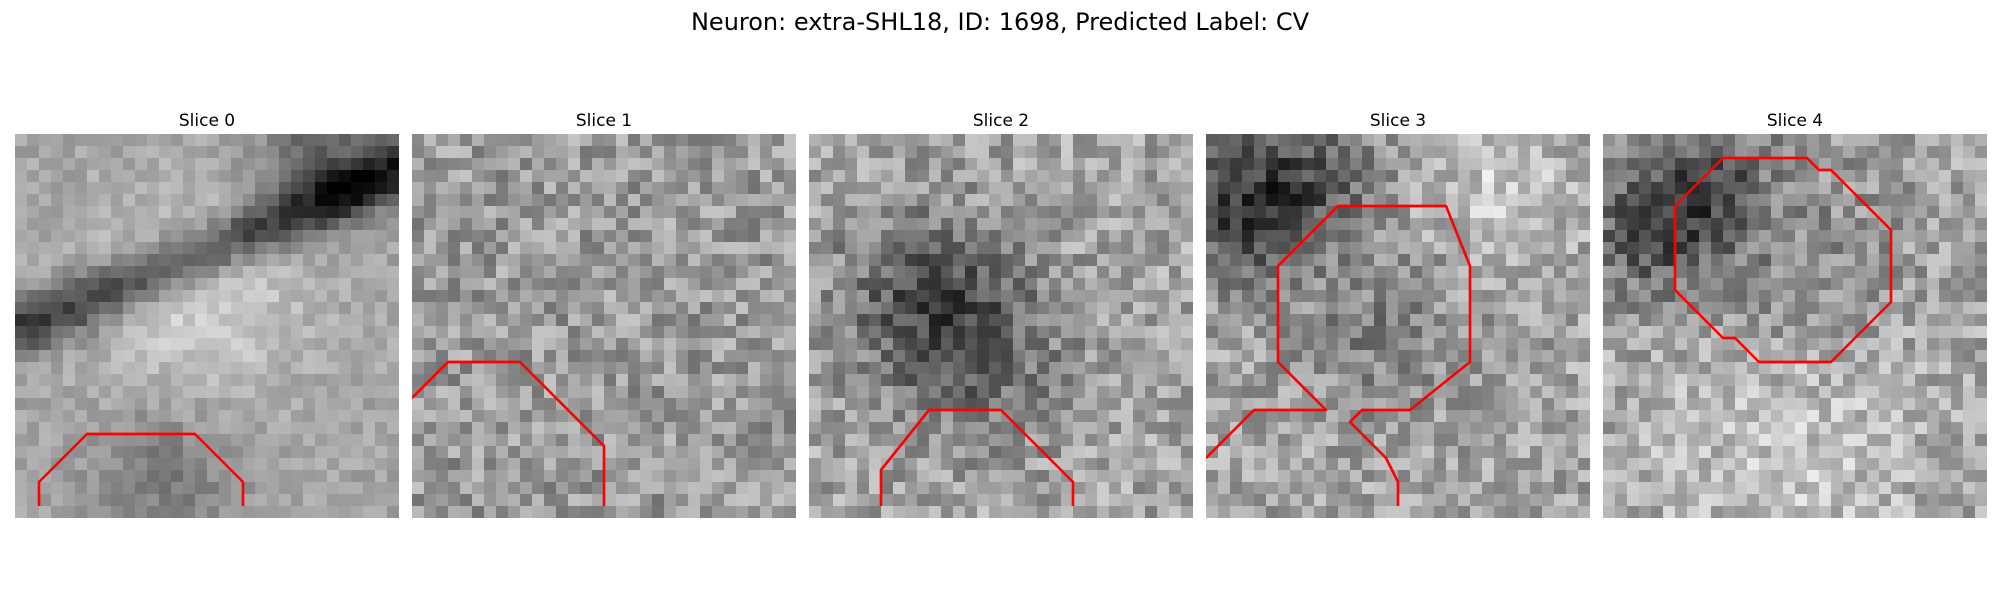 Image resolution: width=2000 pixels, height=600 pixels. I want to click on slice-title: Slice 2, so click(1001, 121).